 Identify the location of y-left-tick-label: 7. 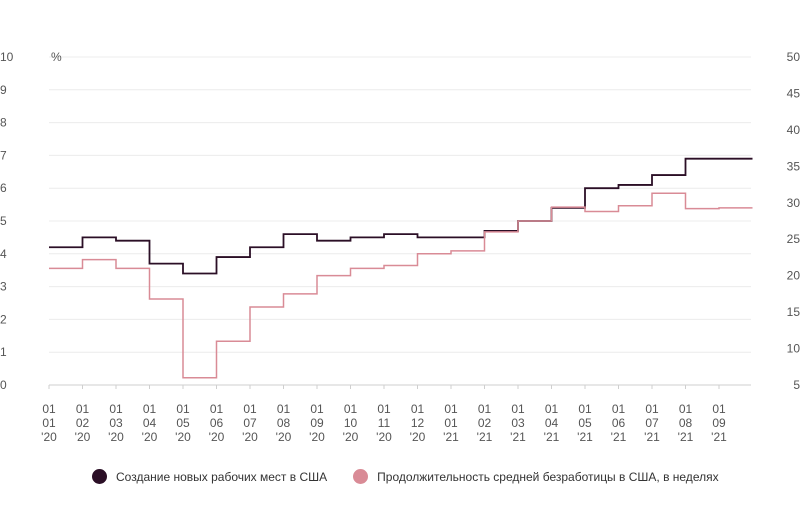
(3, 155).